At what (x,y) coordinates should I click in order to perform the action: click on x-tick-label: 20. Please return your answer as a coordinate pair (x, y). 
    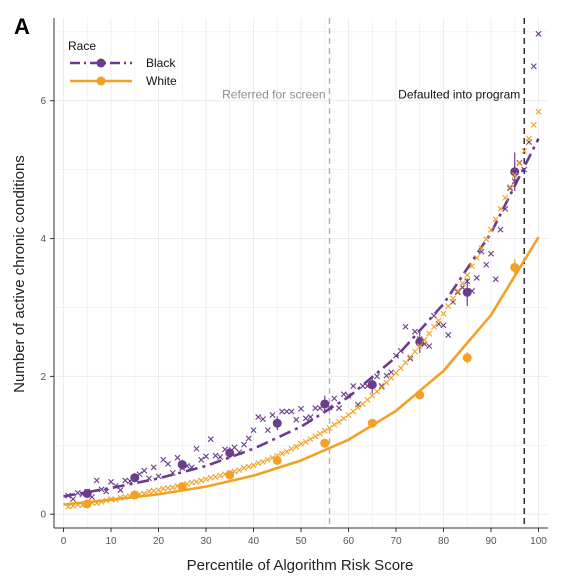
    Looking at the image, I should click on (159, 541).